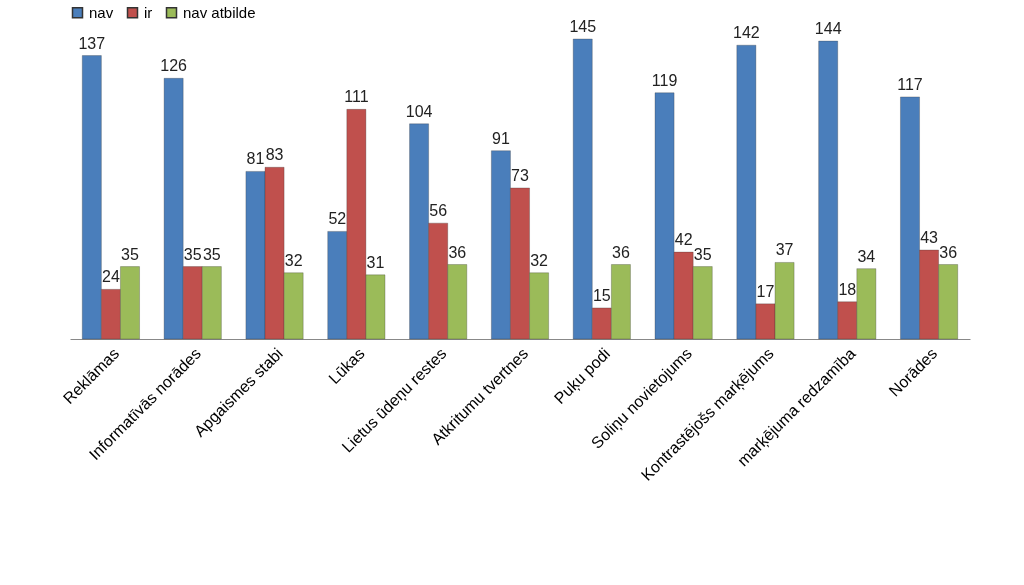 This screenshot has height=585, width=1024. What do you see at coordinates (601, 295) in the screenshot?
I see `data-label: 15` at bounding box center [601, 295].